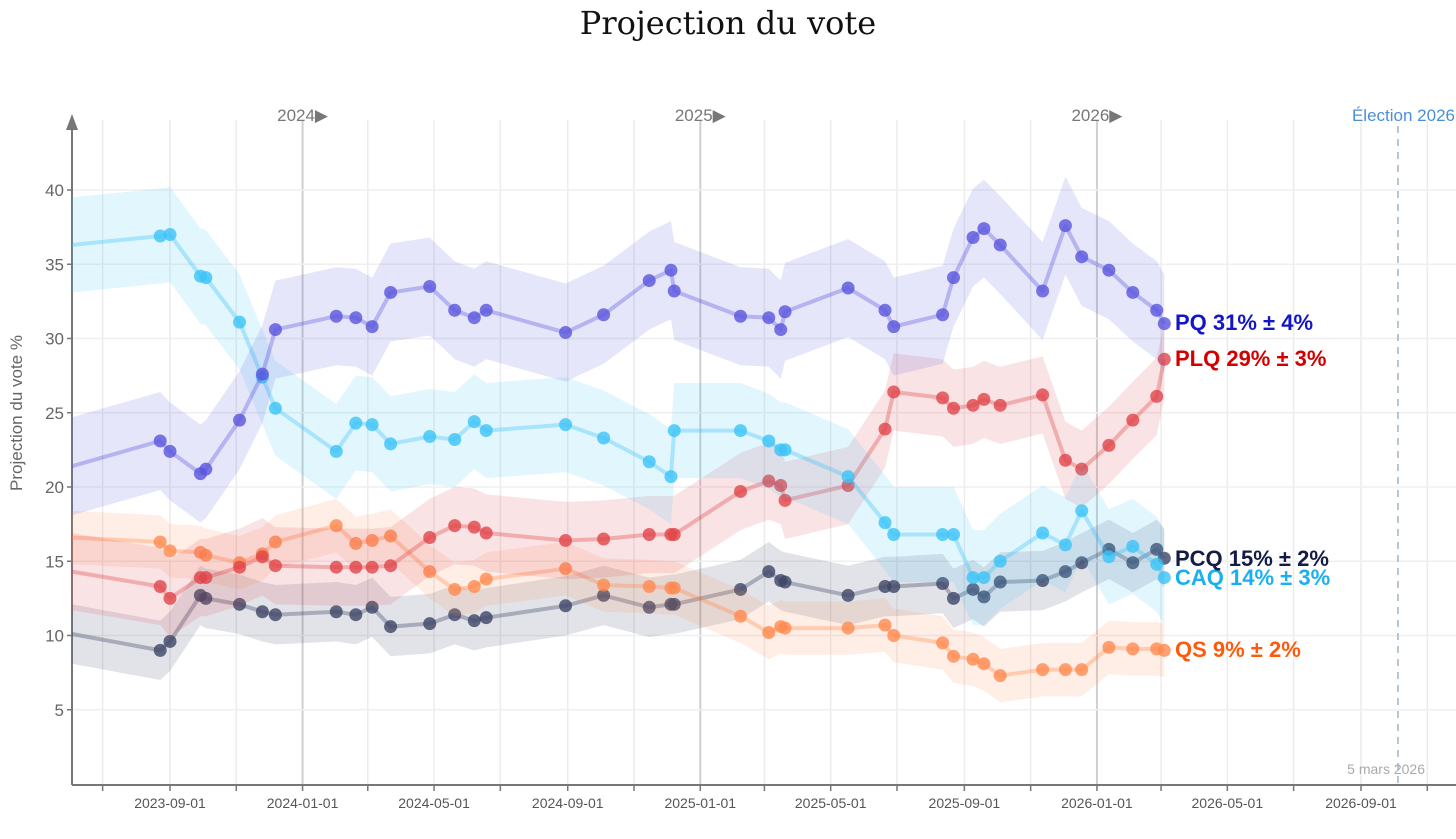 This screenshot has height=839, width=1456. I want to click on x-tick-label: 2024-05-01, so click(434, 803).